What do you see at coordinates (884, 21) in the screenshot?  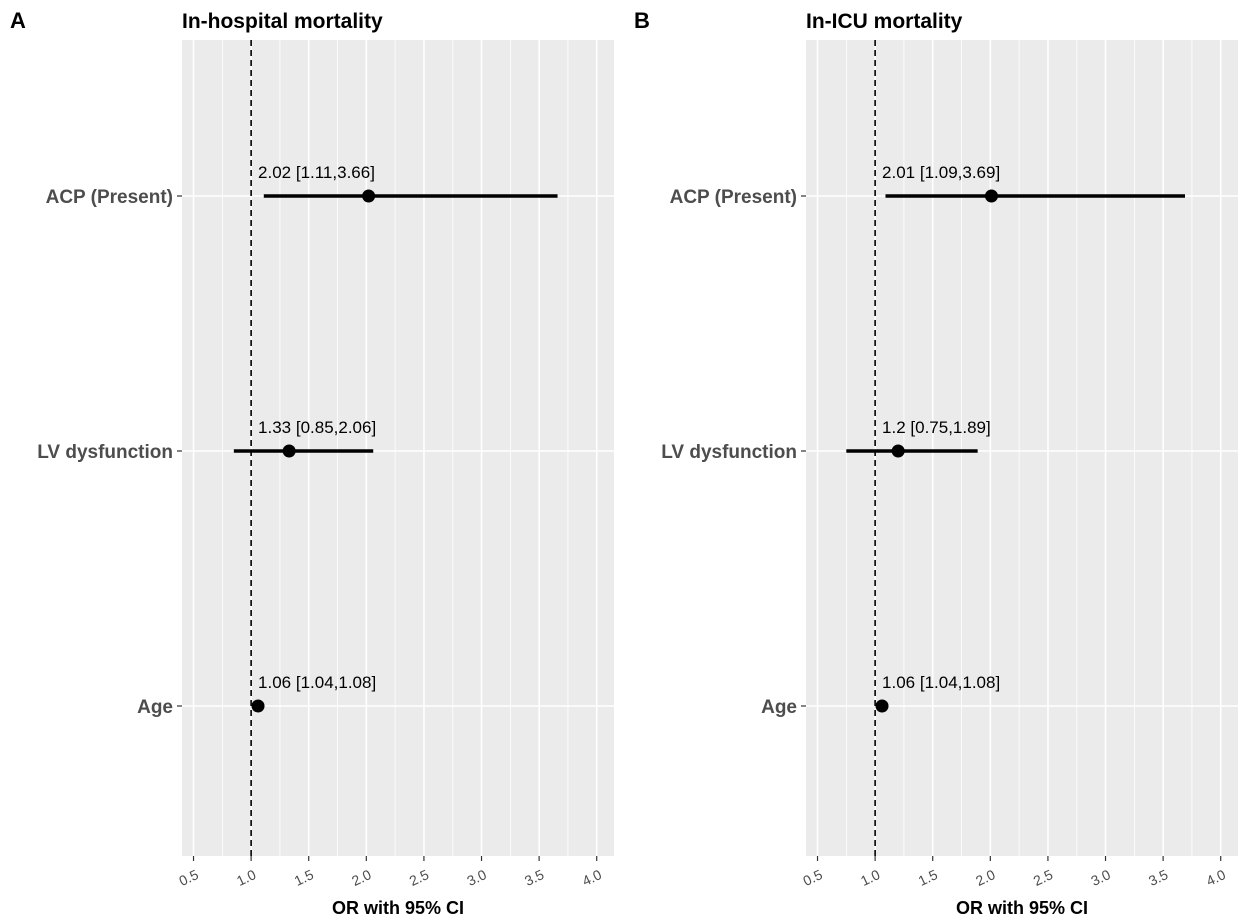 I see `panel-title: In-ICU mortality` at bounding box center [884, 21].